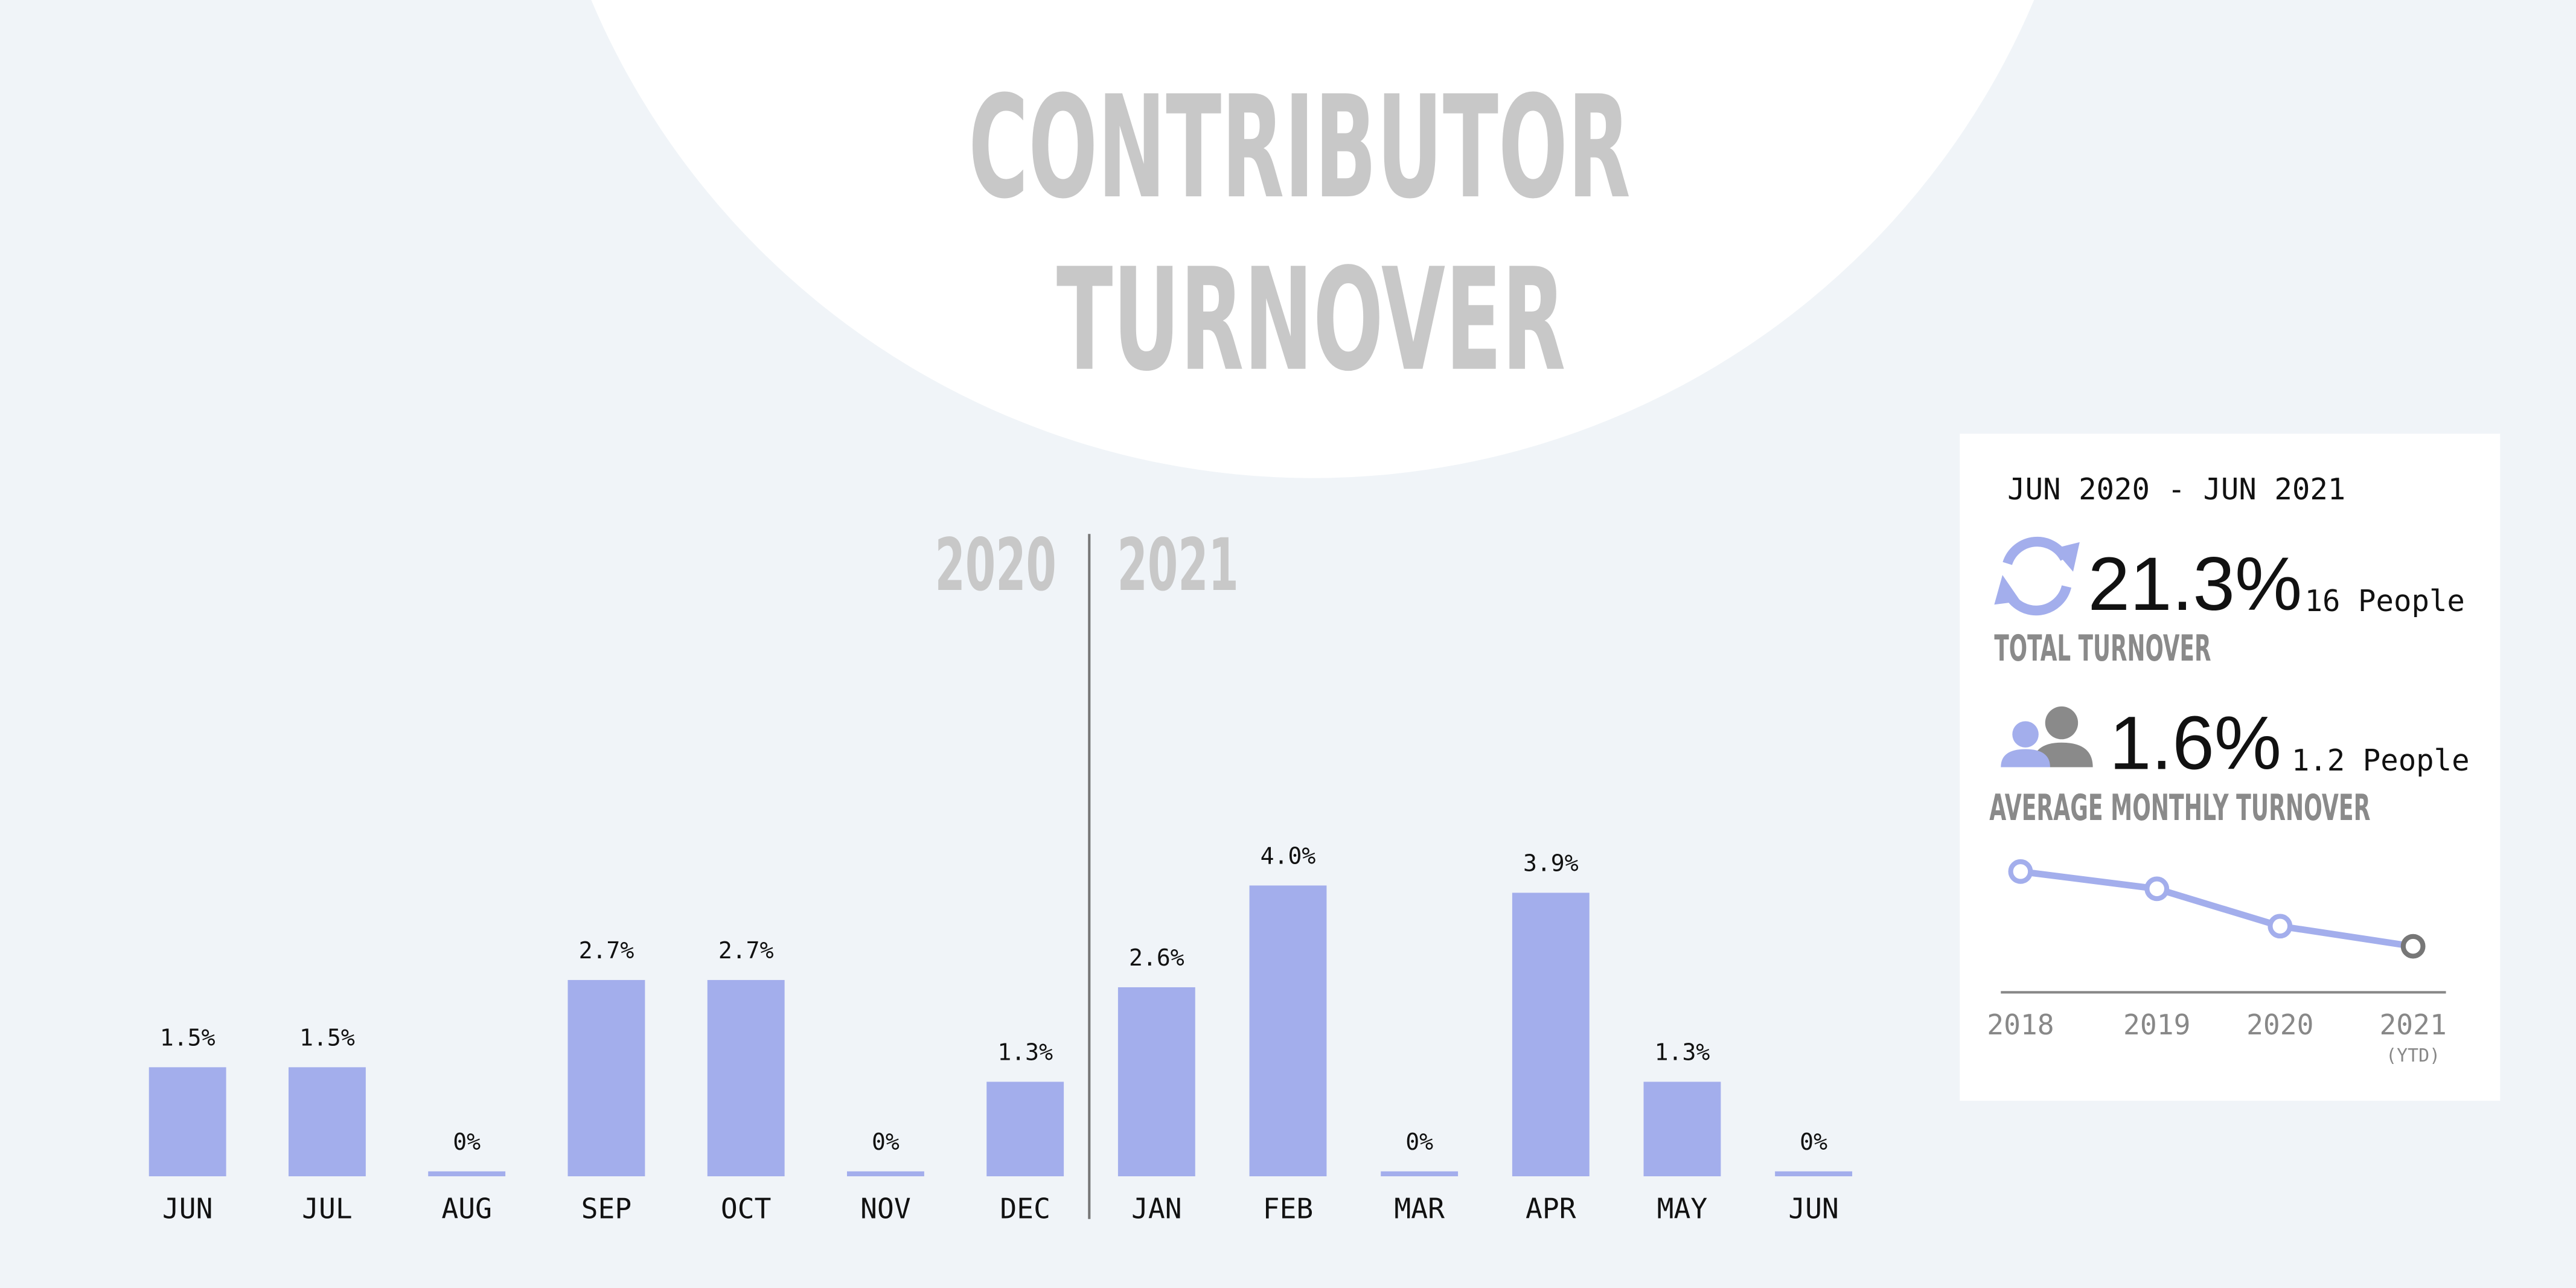 The image size is (2576, 1288). I want to click on x-tick-label: APR, so click(1551, 1209).